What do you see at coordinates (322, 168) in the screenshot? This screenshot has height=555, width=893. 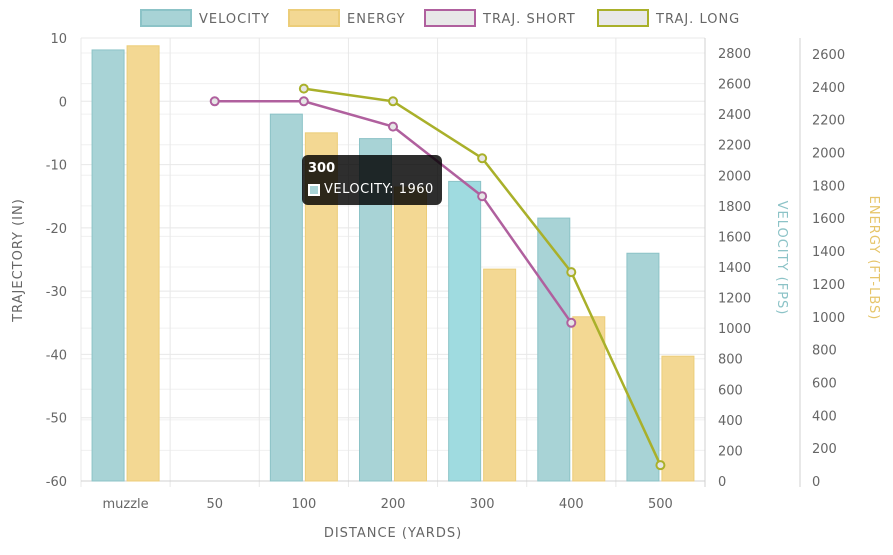 I see `tooltip-title: 300` at bounding box center [322, 168].